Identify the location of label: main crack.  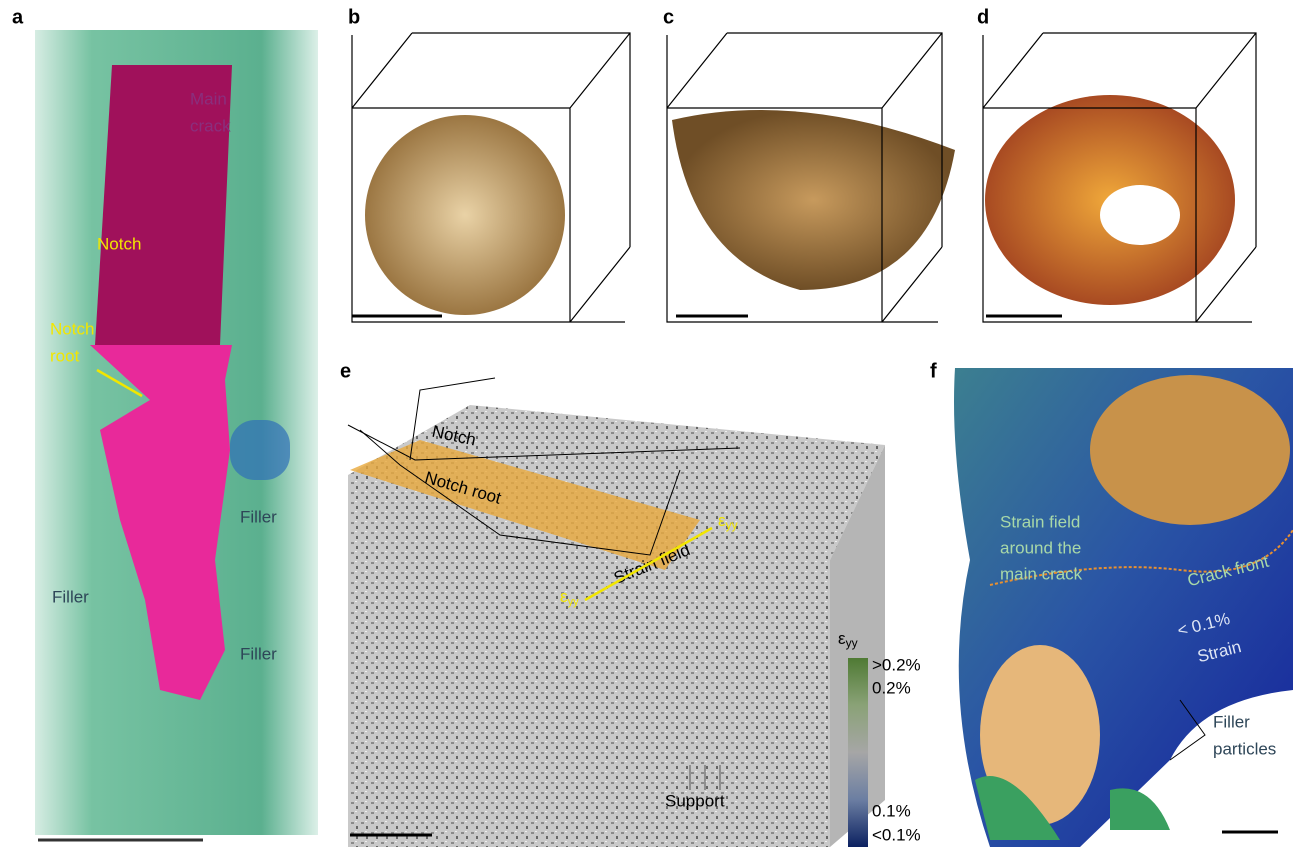
(1041, 573).